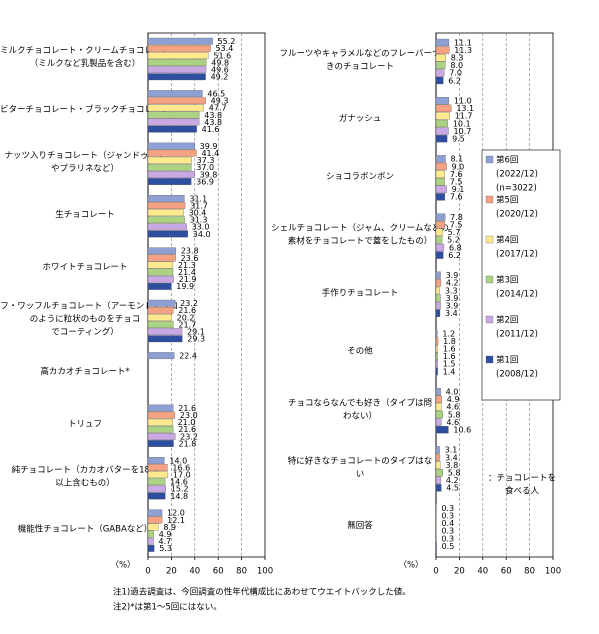 Image resolution: width=599 pixels, height=634 pixels. What do you see at coordinates (85, 319) in the screenshot?
I see `category-label: のように粒状のものをチョコ` at bounding box center [85, 319].